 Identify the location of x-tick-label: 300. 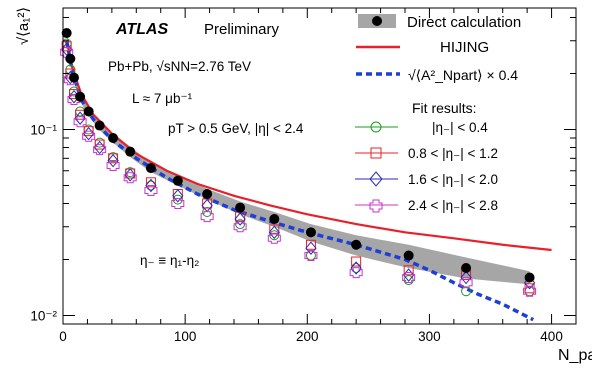
(429, 336).